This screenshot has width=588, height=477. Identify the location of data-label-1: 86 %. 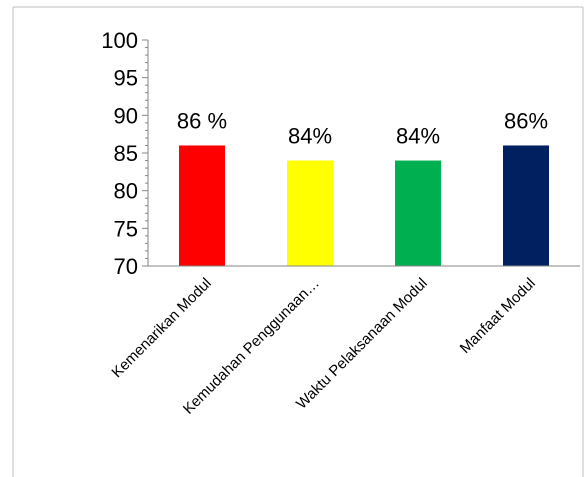
(202, 120).